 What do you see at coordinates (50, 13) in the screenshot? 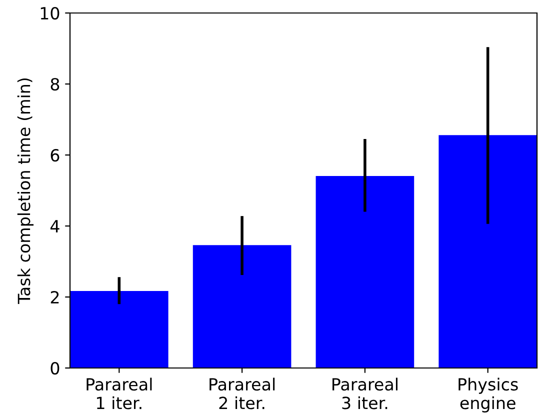
I see `y-tick-label: 10` at bounding box center [50, 13].